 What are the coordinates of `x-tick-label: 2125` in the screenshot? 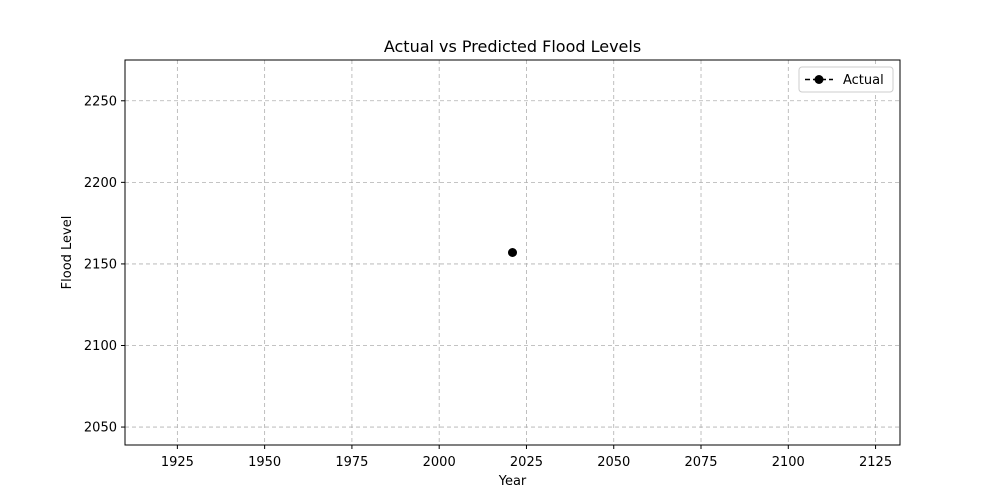 It's located at (875, 462).